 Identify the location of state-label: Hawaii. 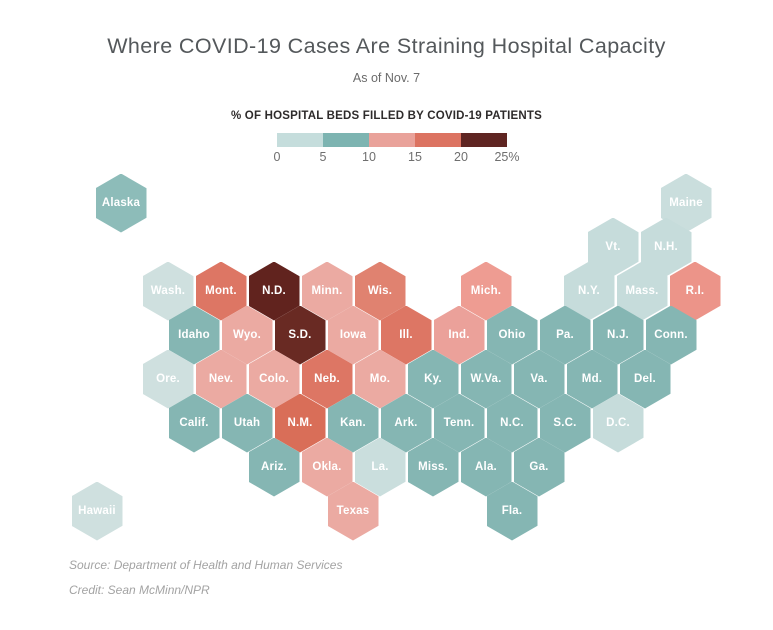
(97, 511).